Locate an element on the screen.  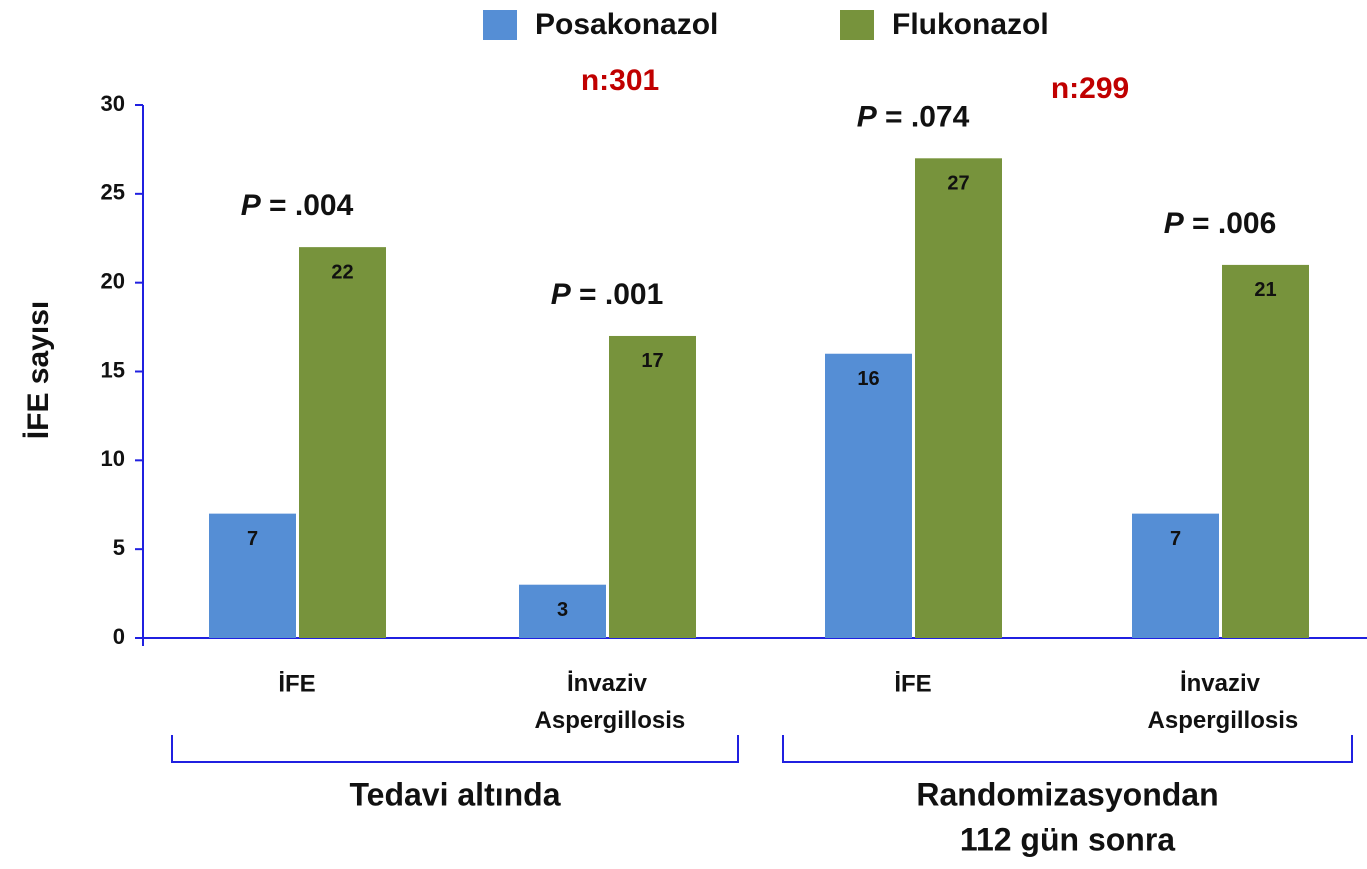
p-rest: = .006 is located at coordinates (1230, 223).